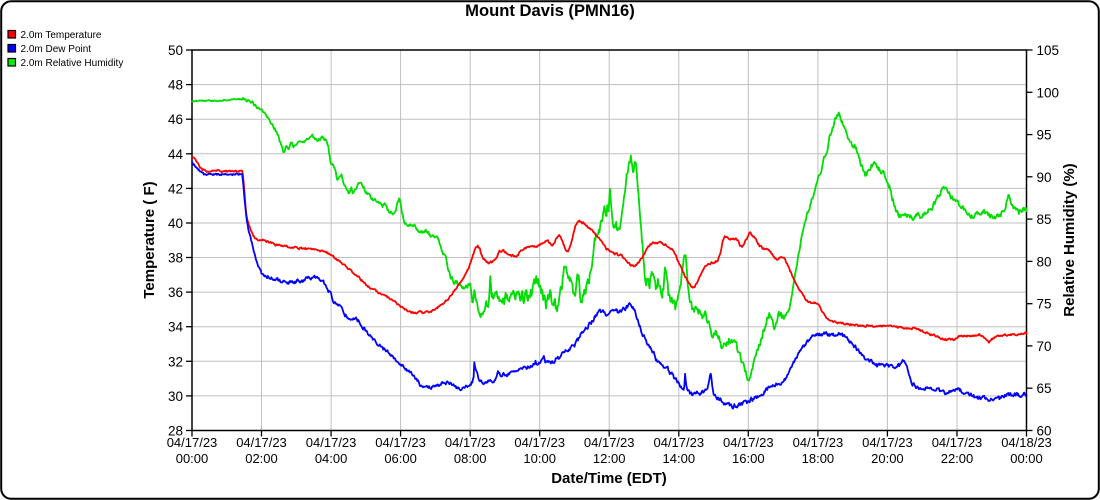 The height and width of the screenshot is (500, 1100). Describe the element at coordinates (957, 458) in the screenshot. I see `svg-text: 22:00` at that location.